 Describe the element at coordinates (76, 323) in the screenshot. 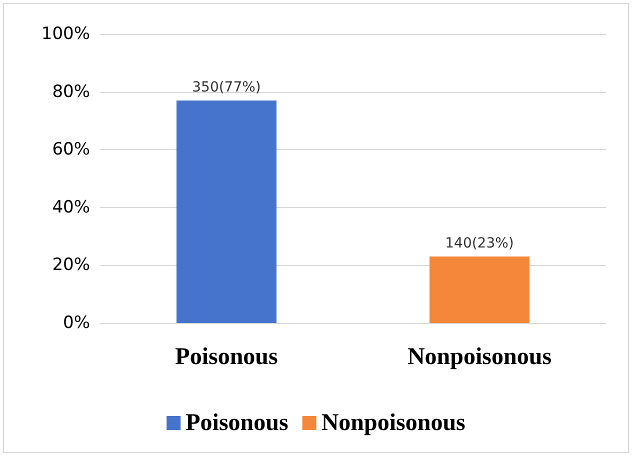

I see `y-tick-label: 0%` at that location.